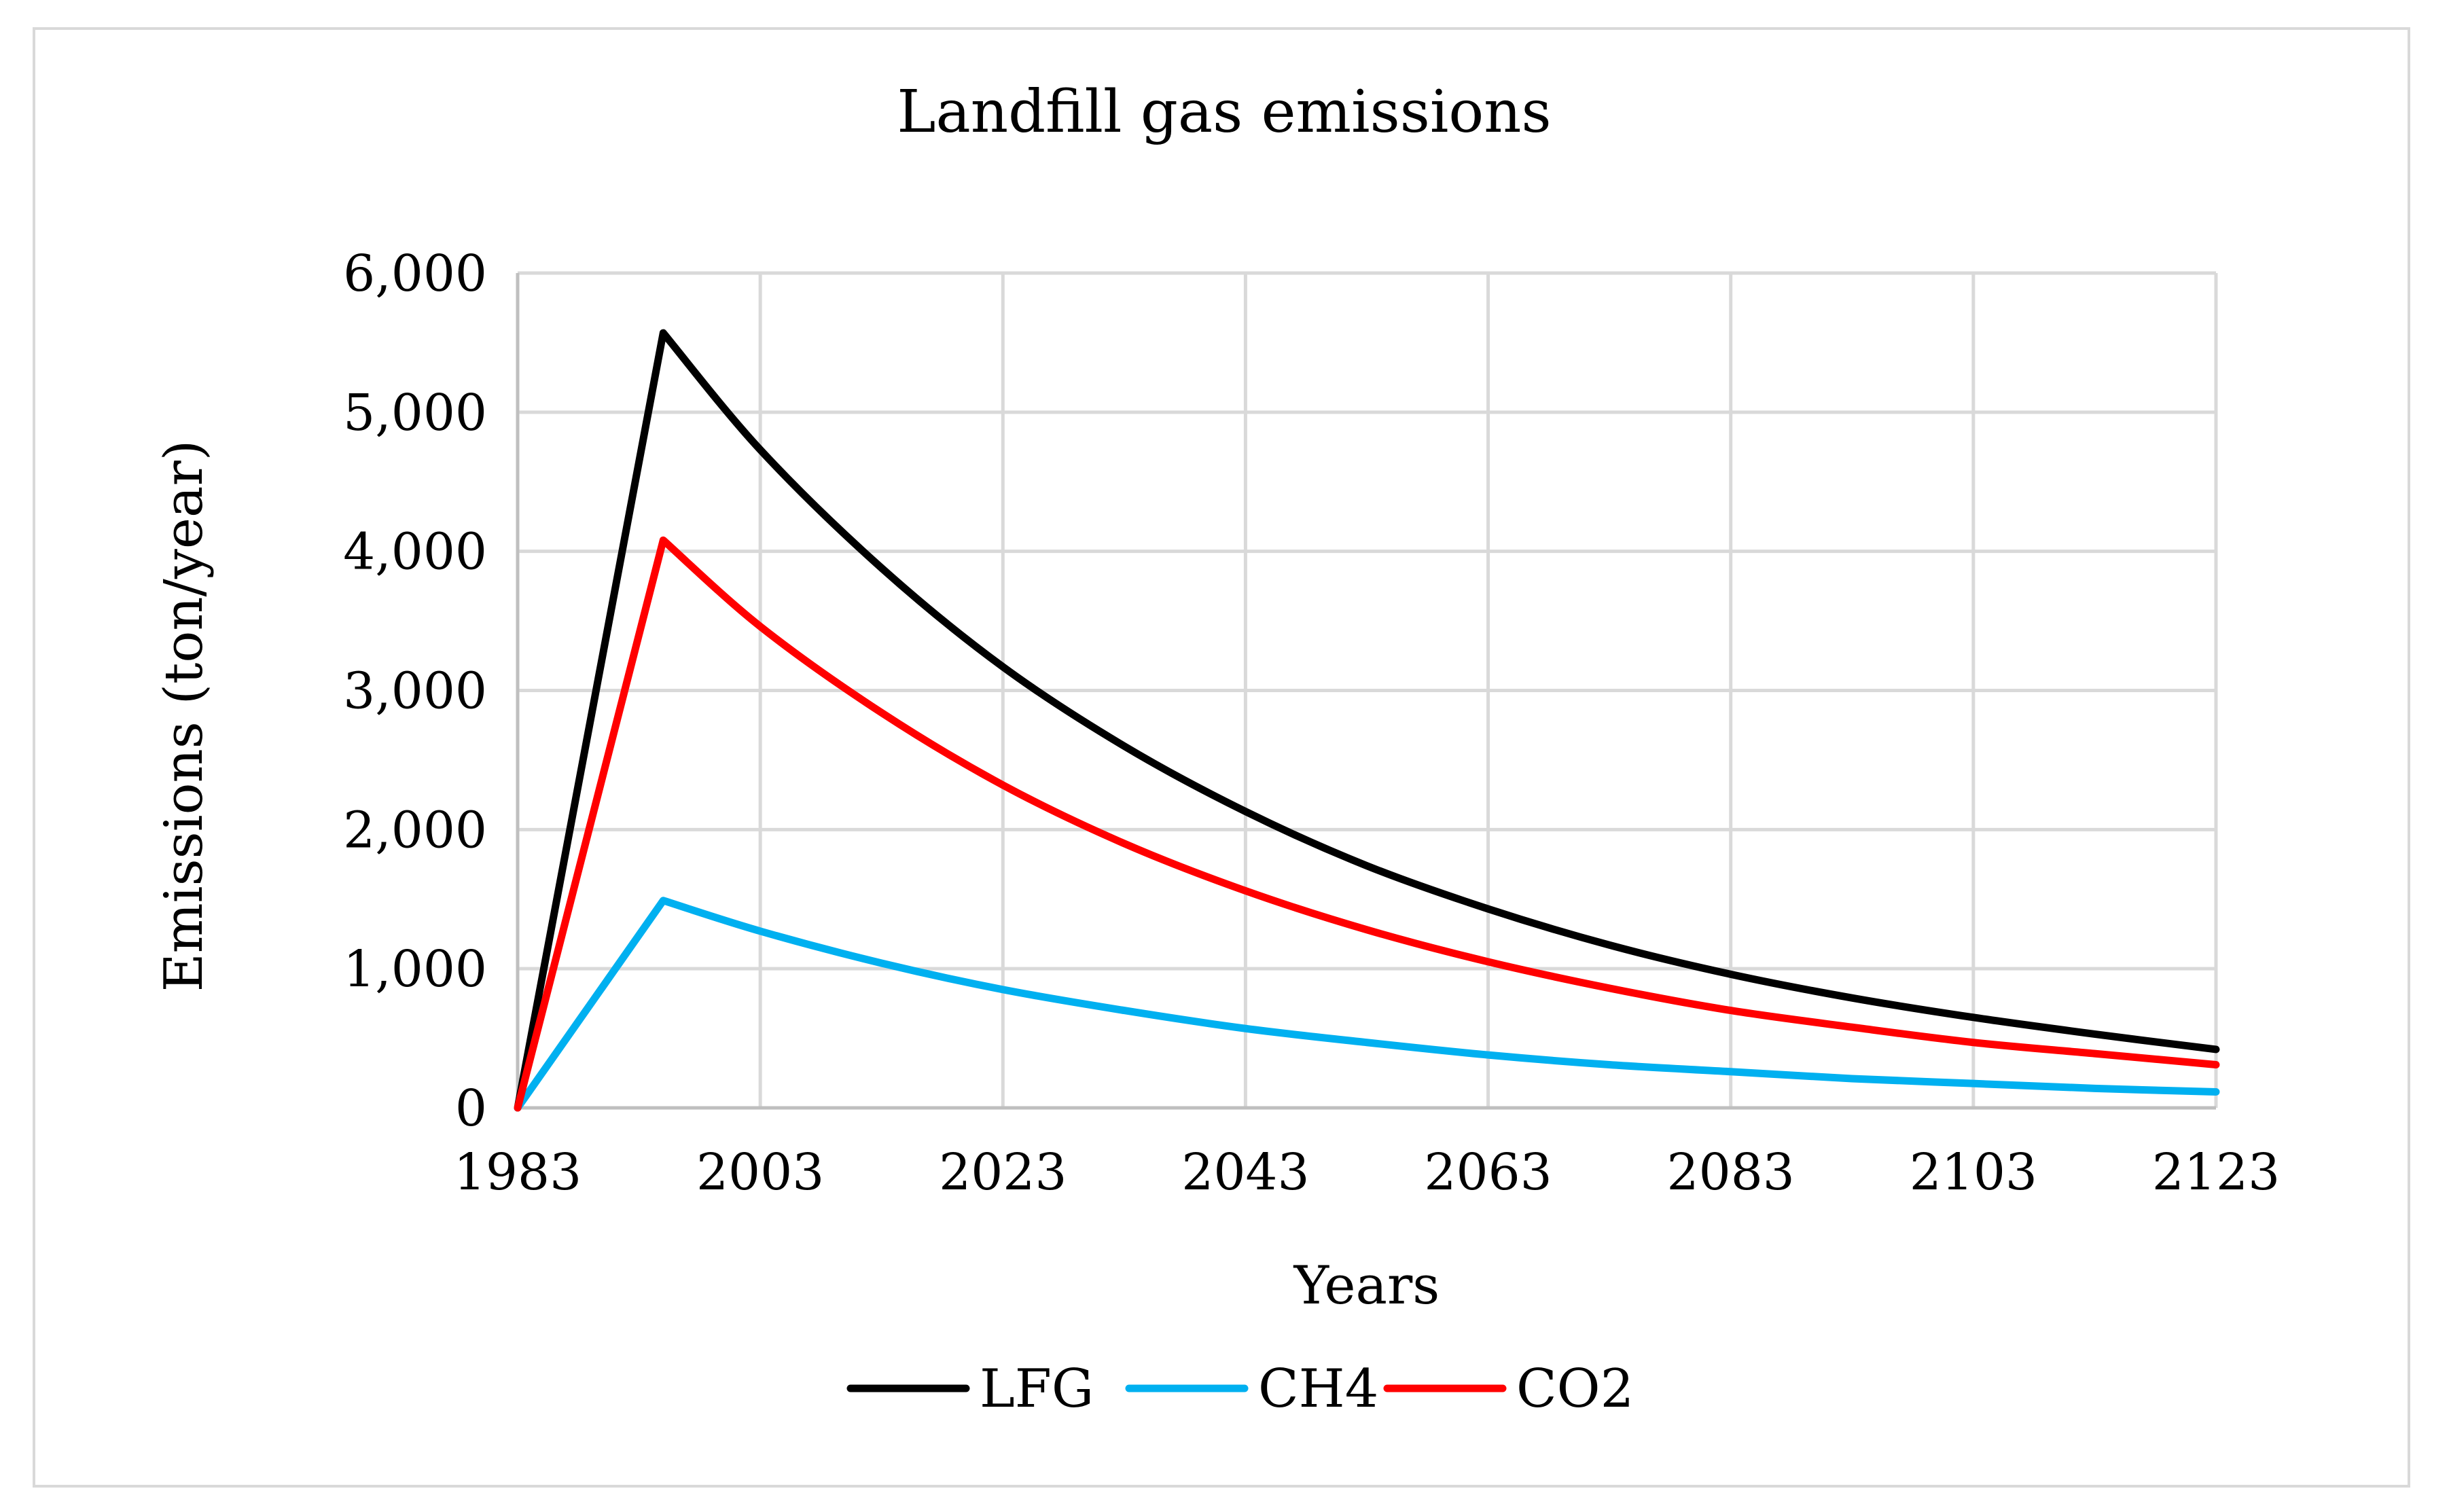  What do you see at coordinates (1037, 1389) in the screenshot?
I see `legend-label: LFG` at bounding box center [1037, 1389].